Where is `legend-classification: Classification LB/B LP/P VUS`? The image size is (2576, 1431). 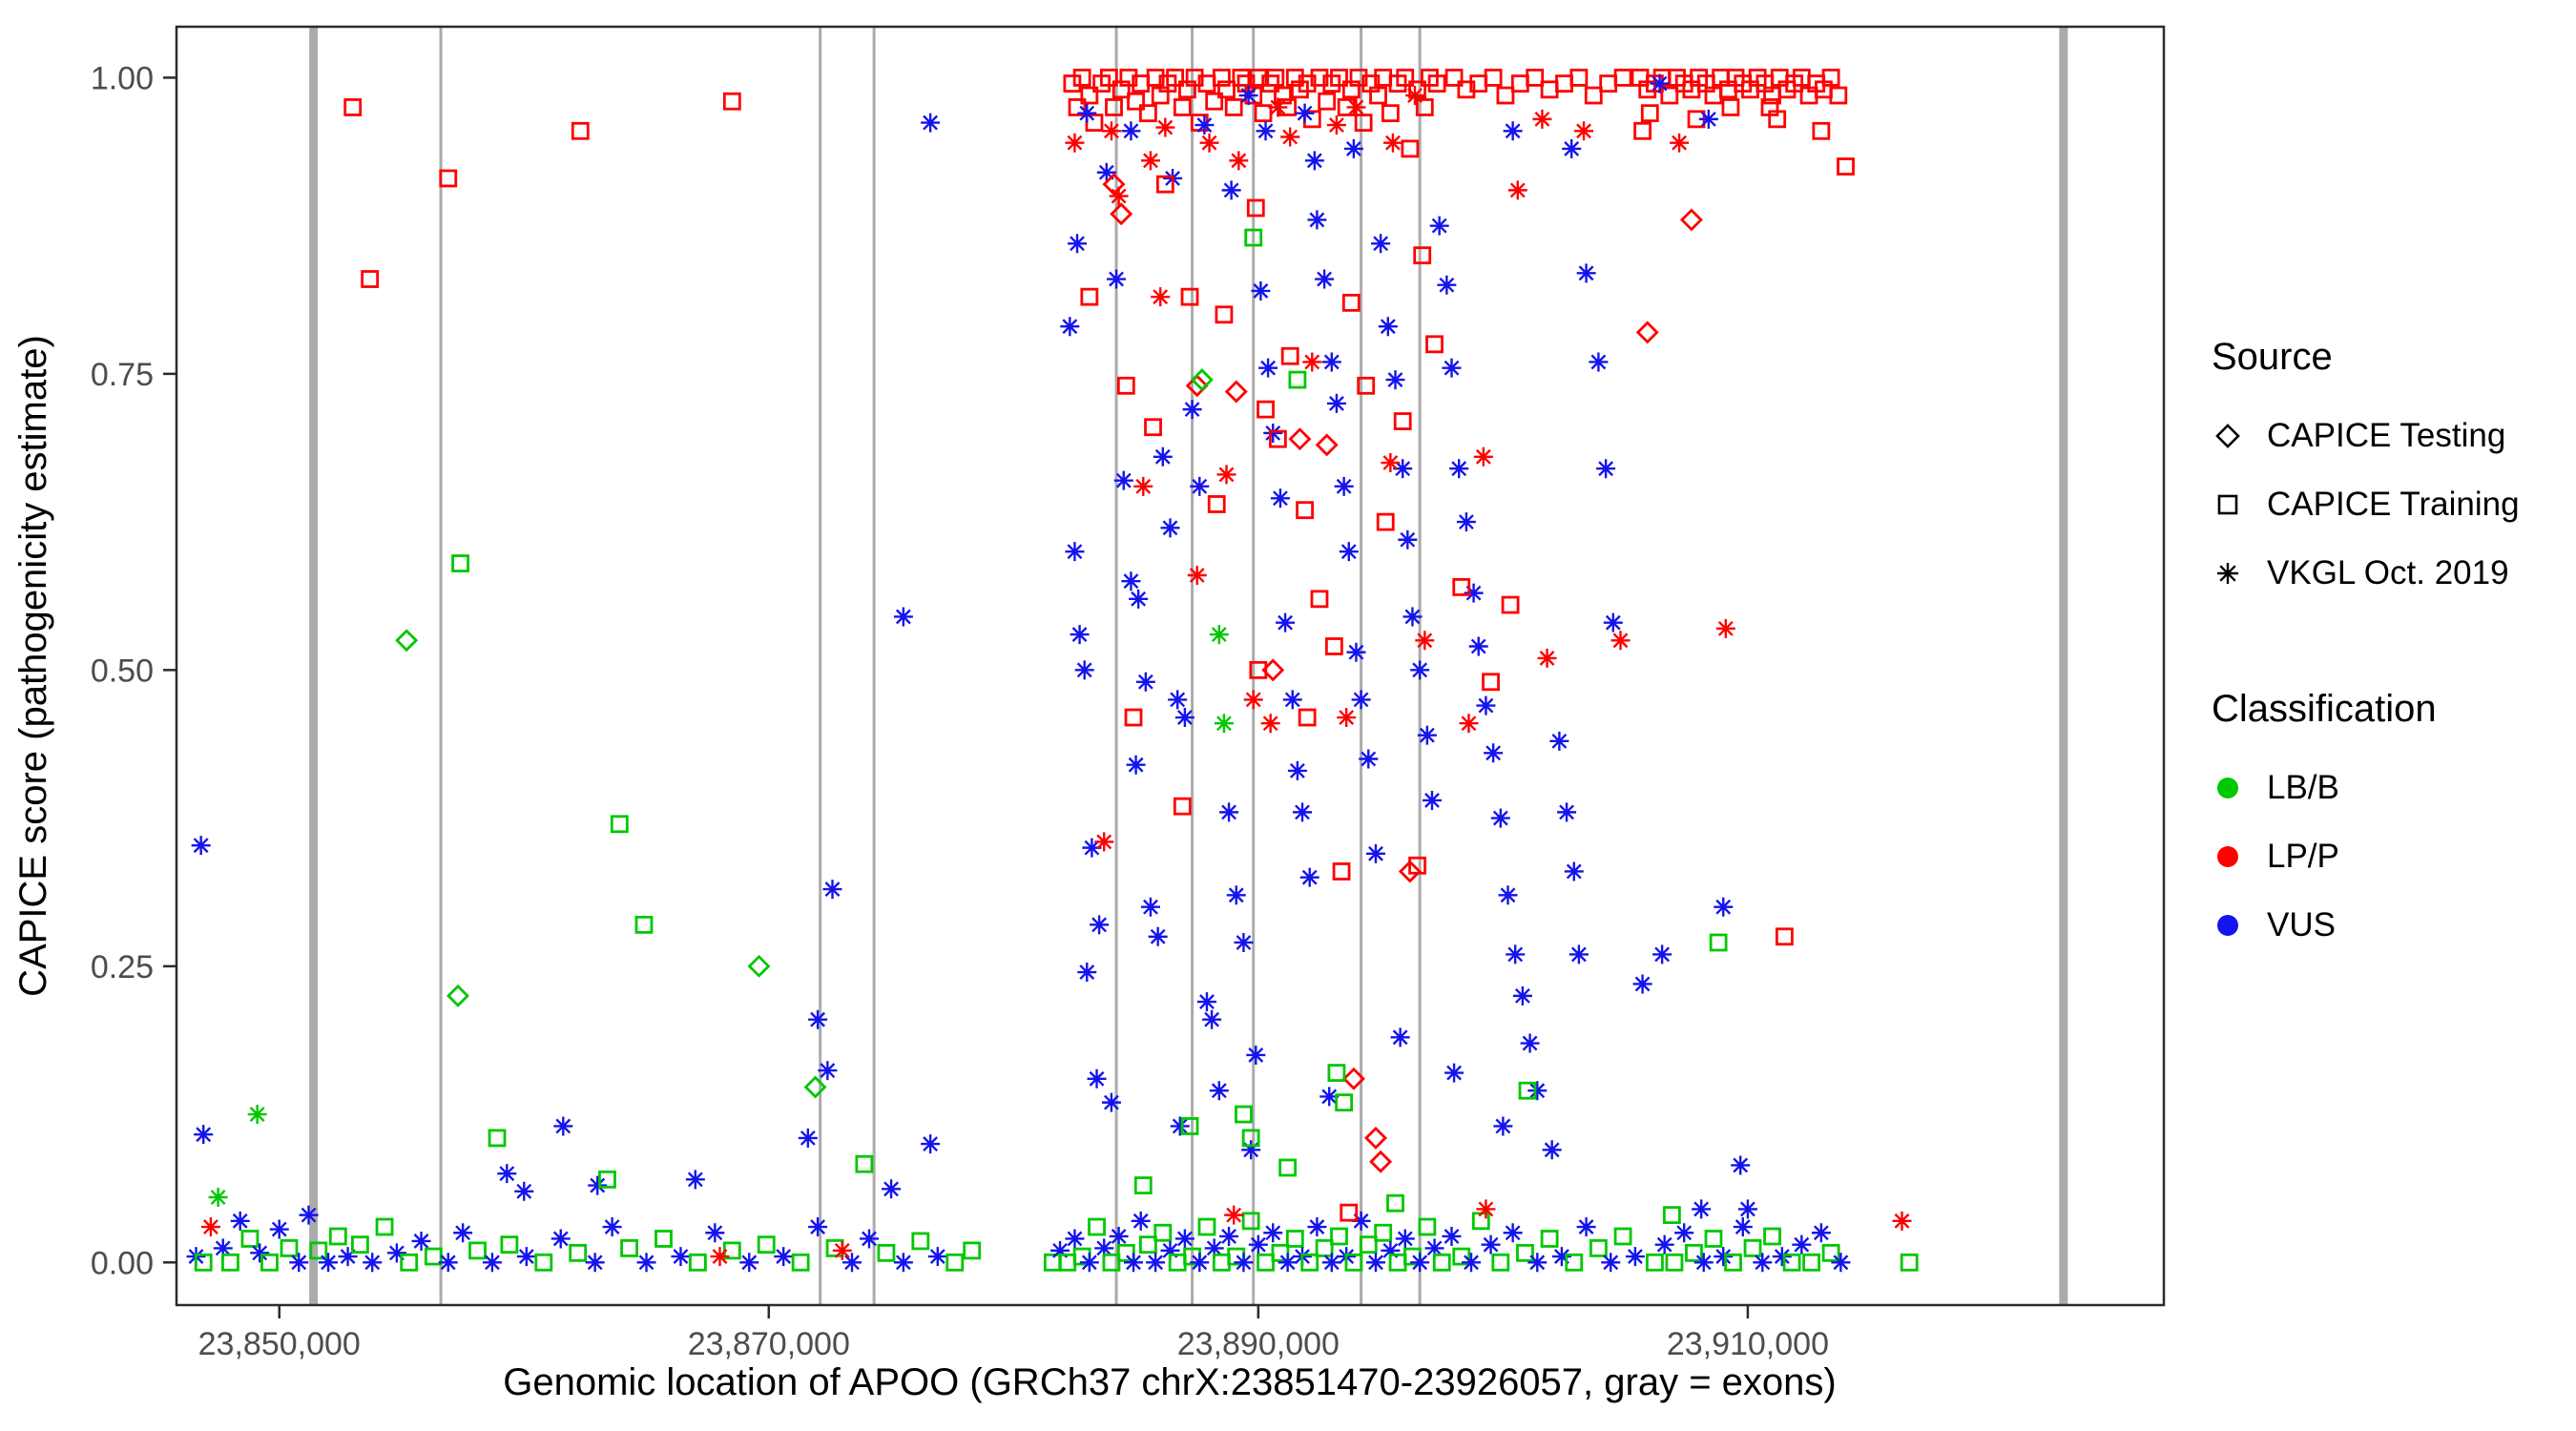 legend-classification: Classification LB/B LP/P VUS is located at coordinates (2389, 824).